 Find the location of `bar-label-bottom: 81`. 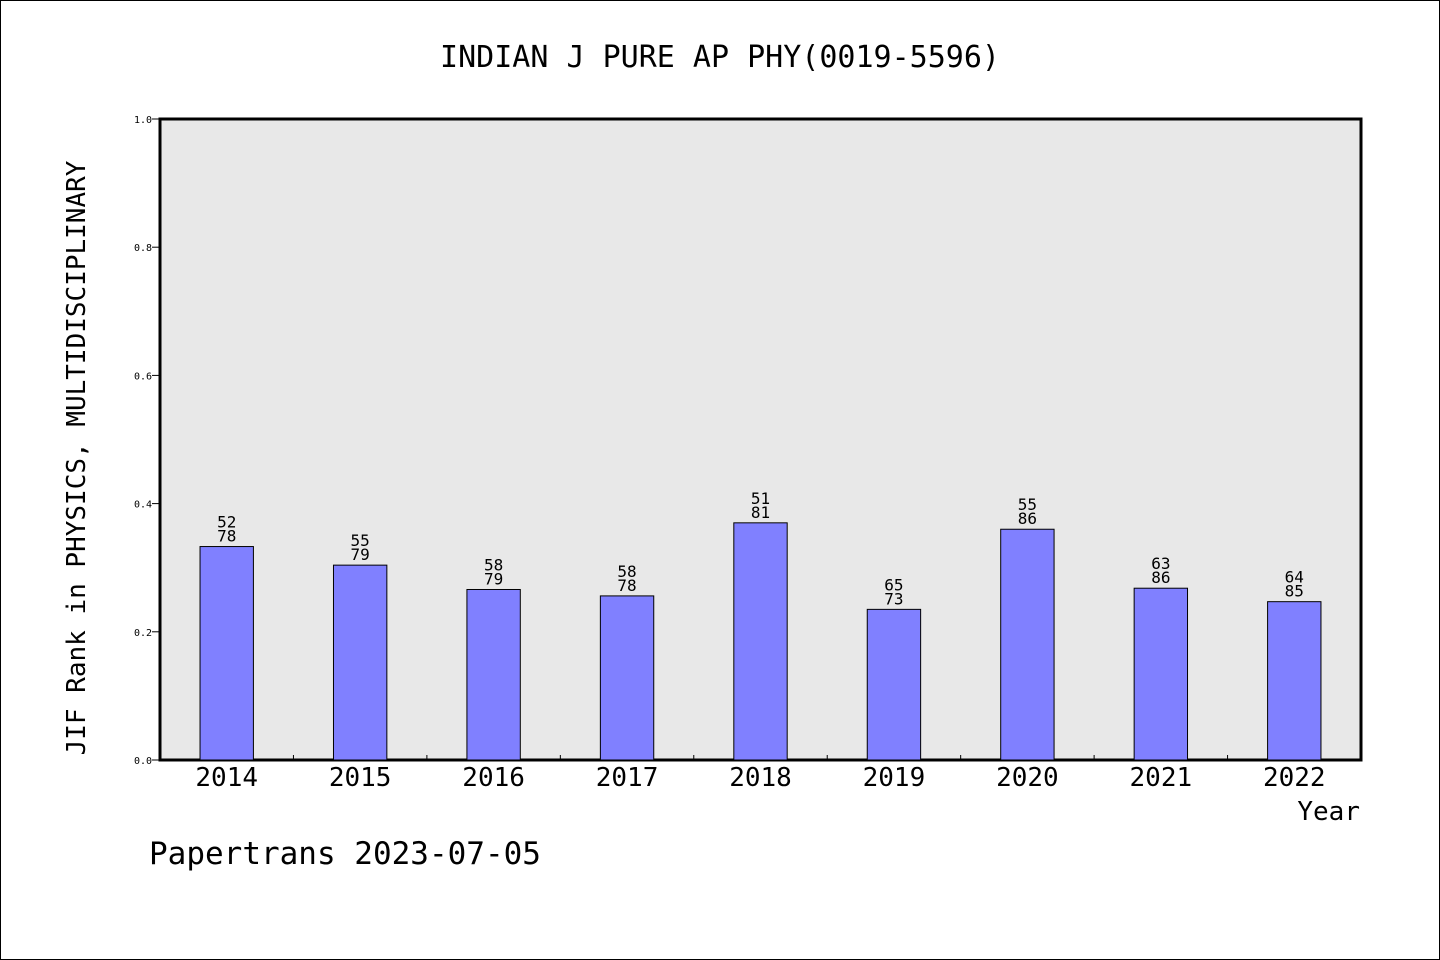

bar-label-bottom: 81 is located at coordinates (760, 512).